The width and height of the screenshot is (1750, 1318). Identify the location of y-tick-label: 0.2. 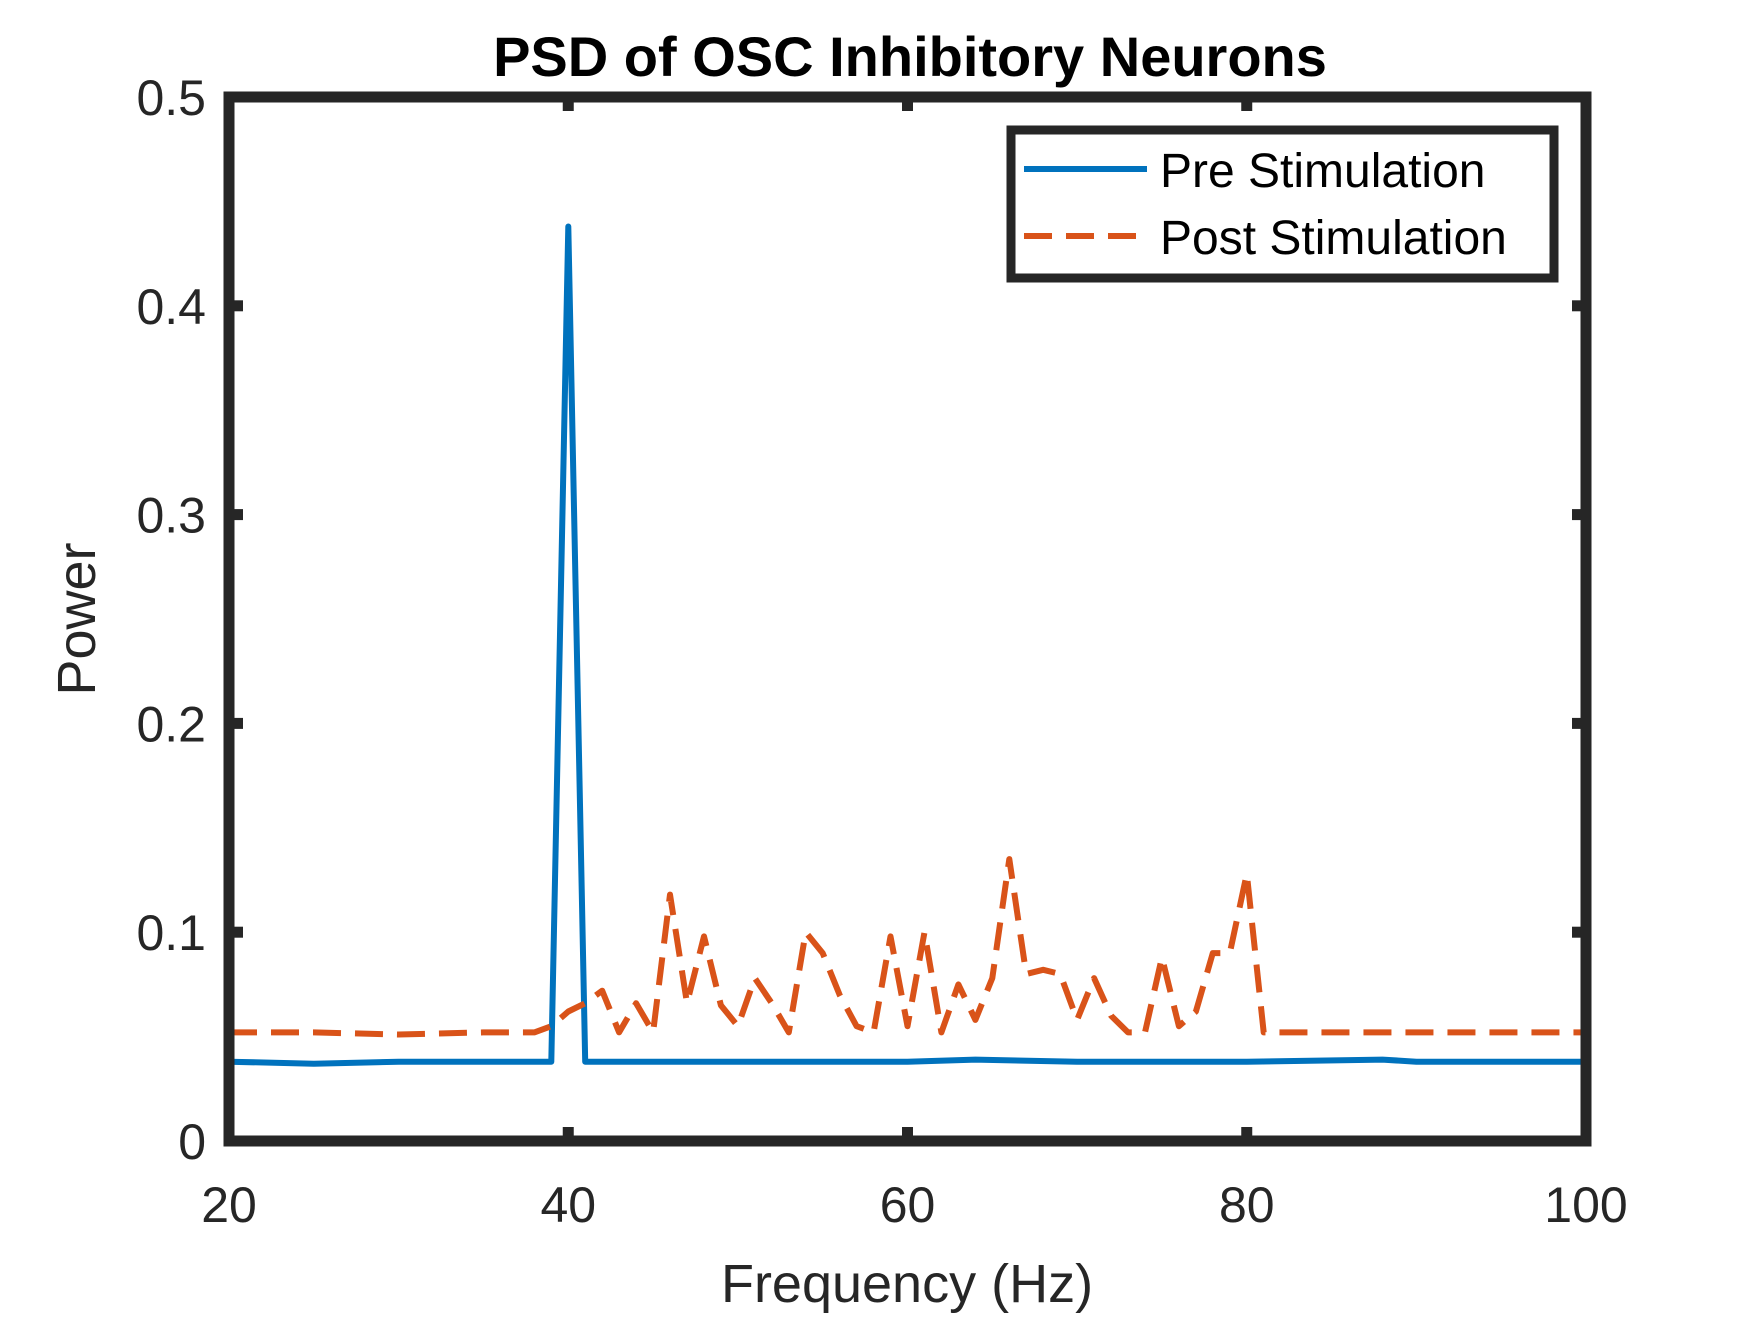
(171, 724).